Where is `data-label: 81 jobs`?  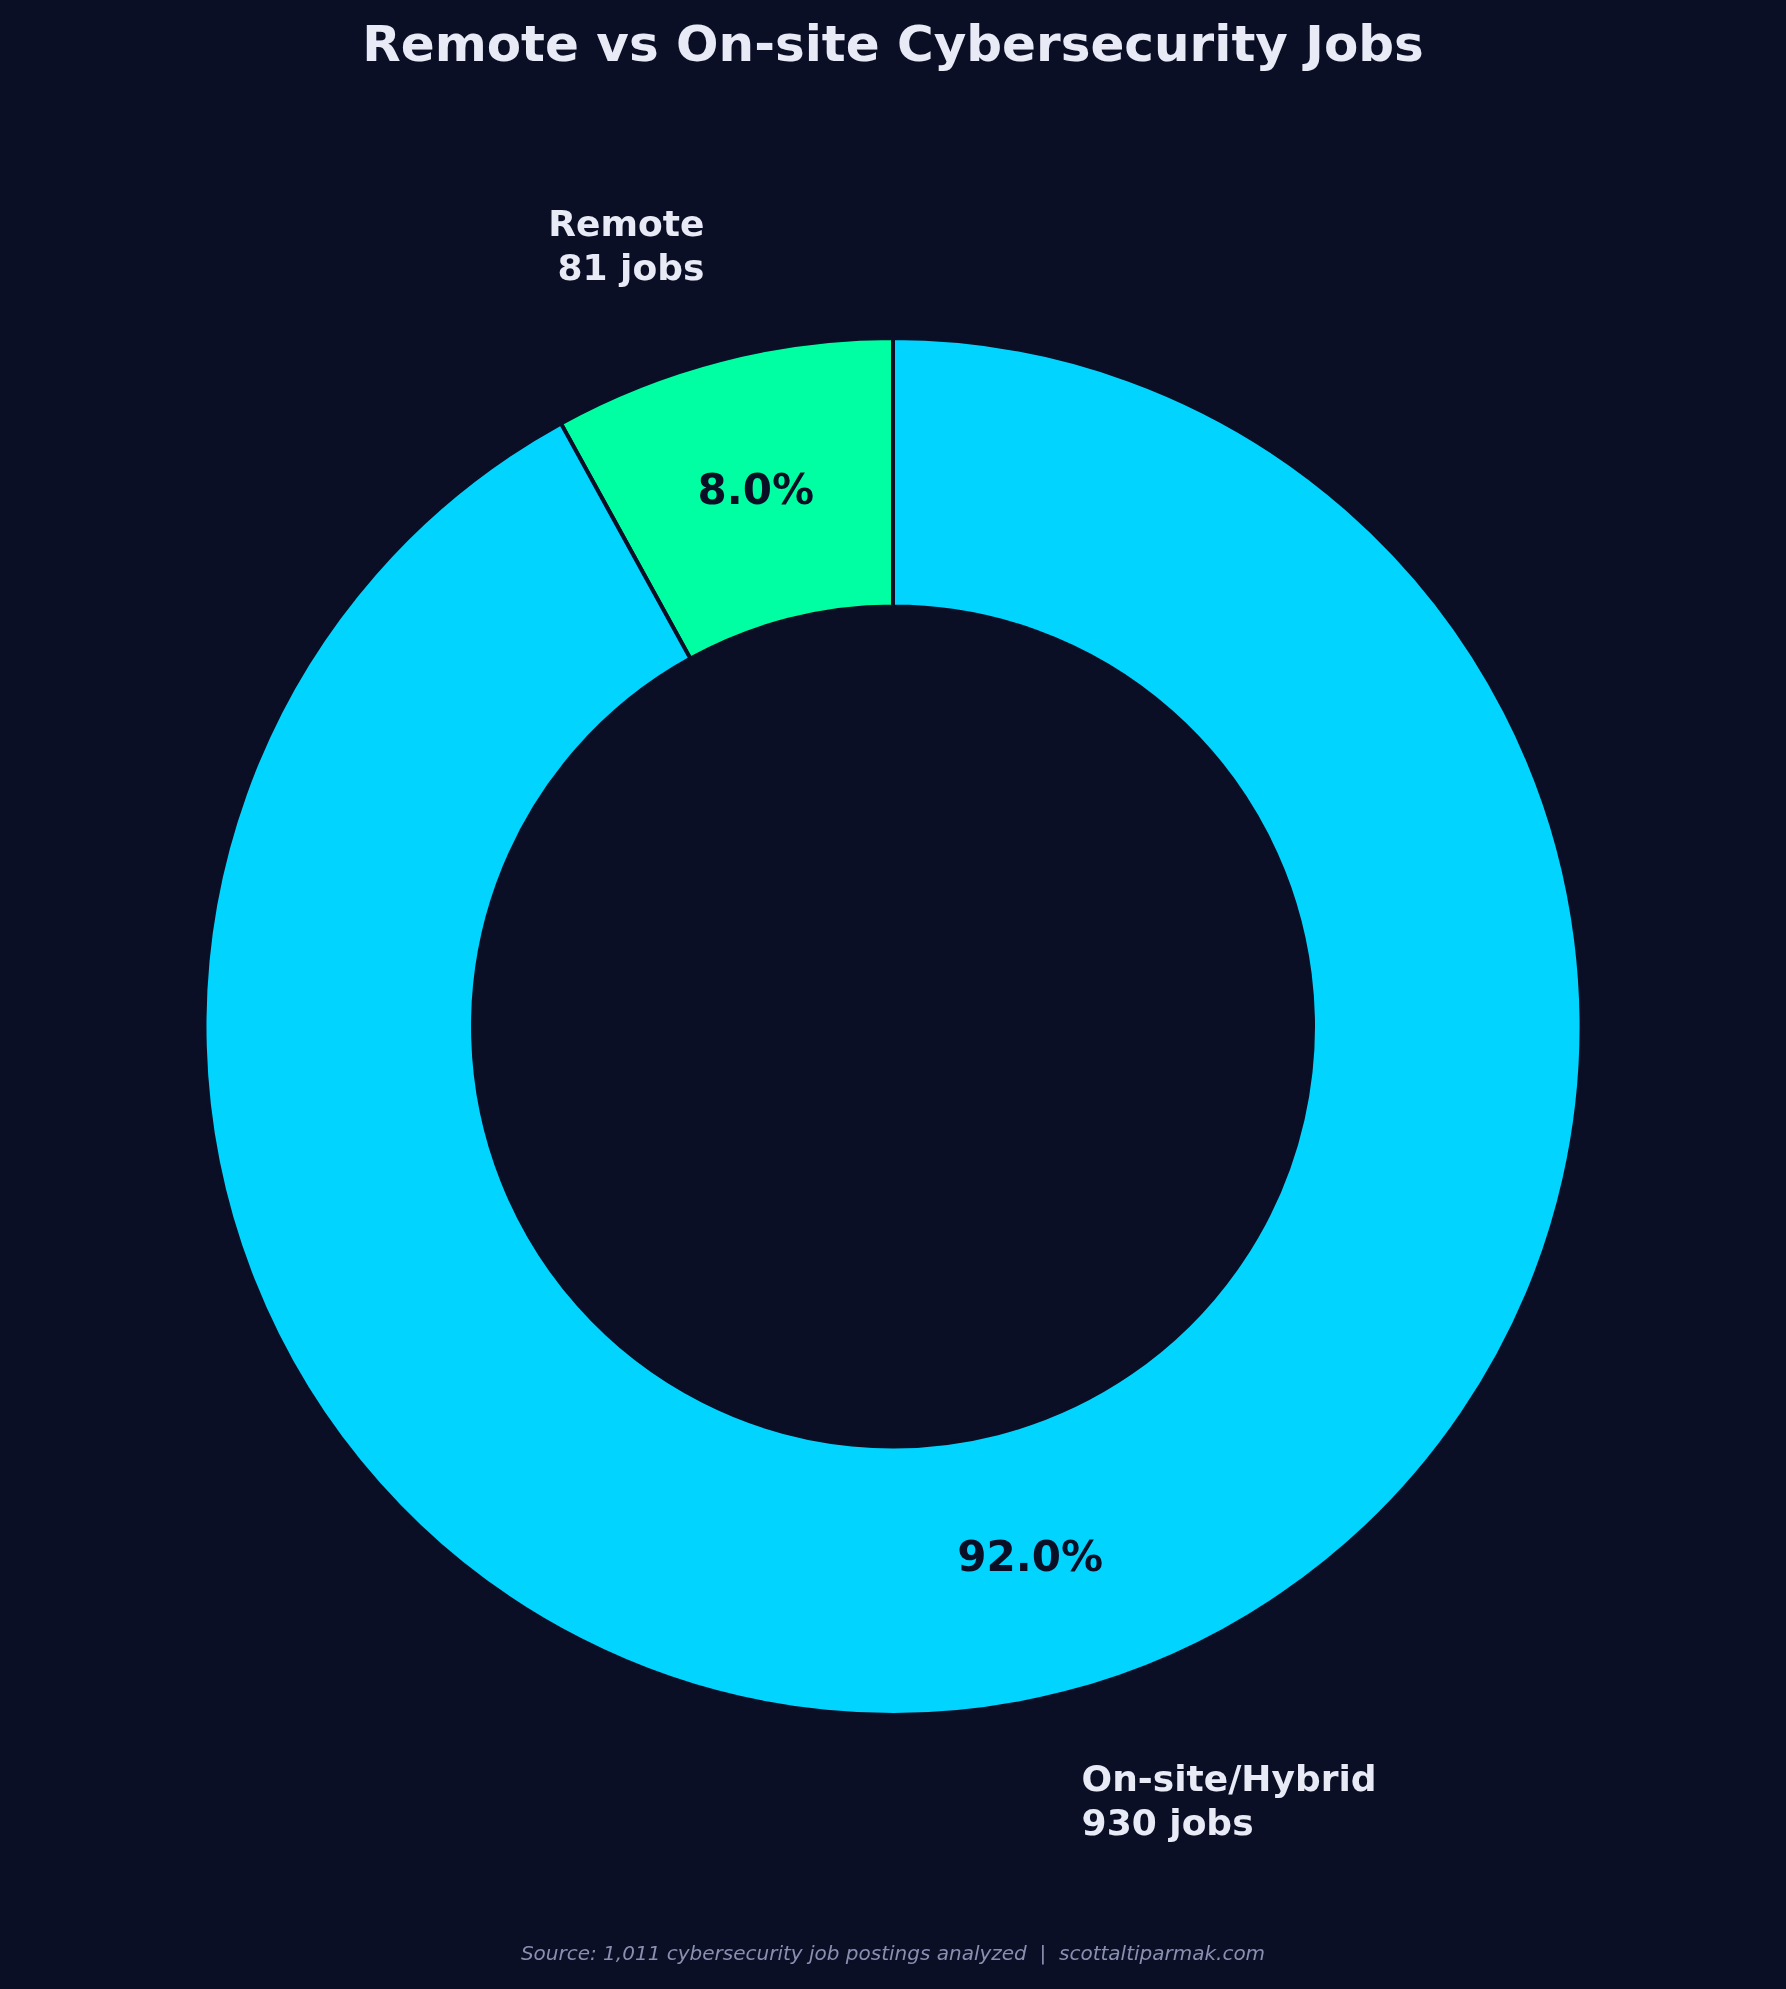 data-label: 81 jobs is located at coordinates (631, 268).